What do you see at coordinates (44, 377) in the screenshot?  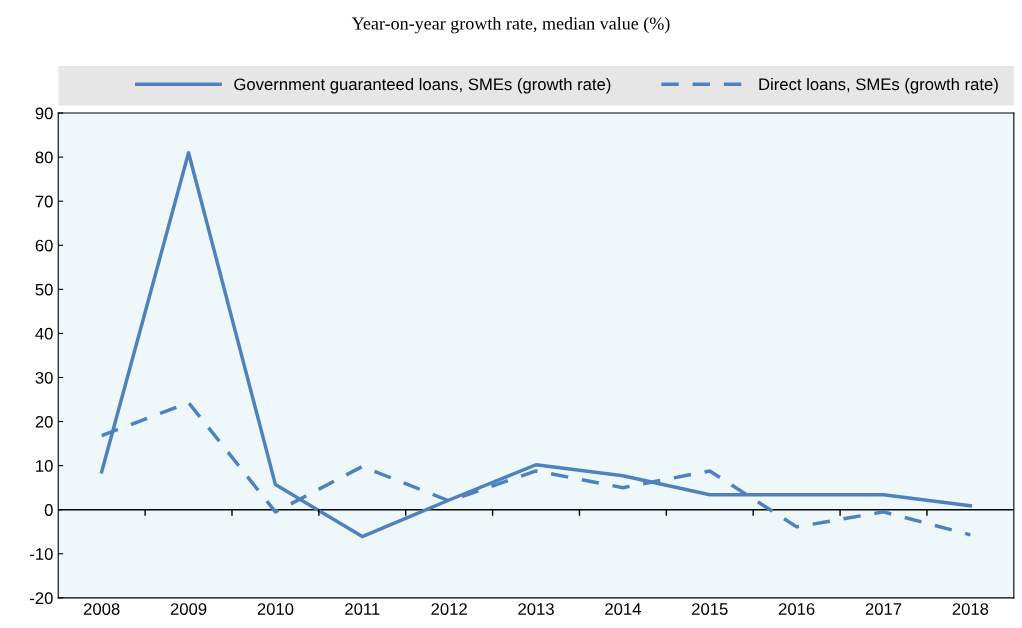 I see `y-tick-label: 30` at bounding box center [44, 377].